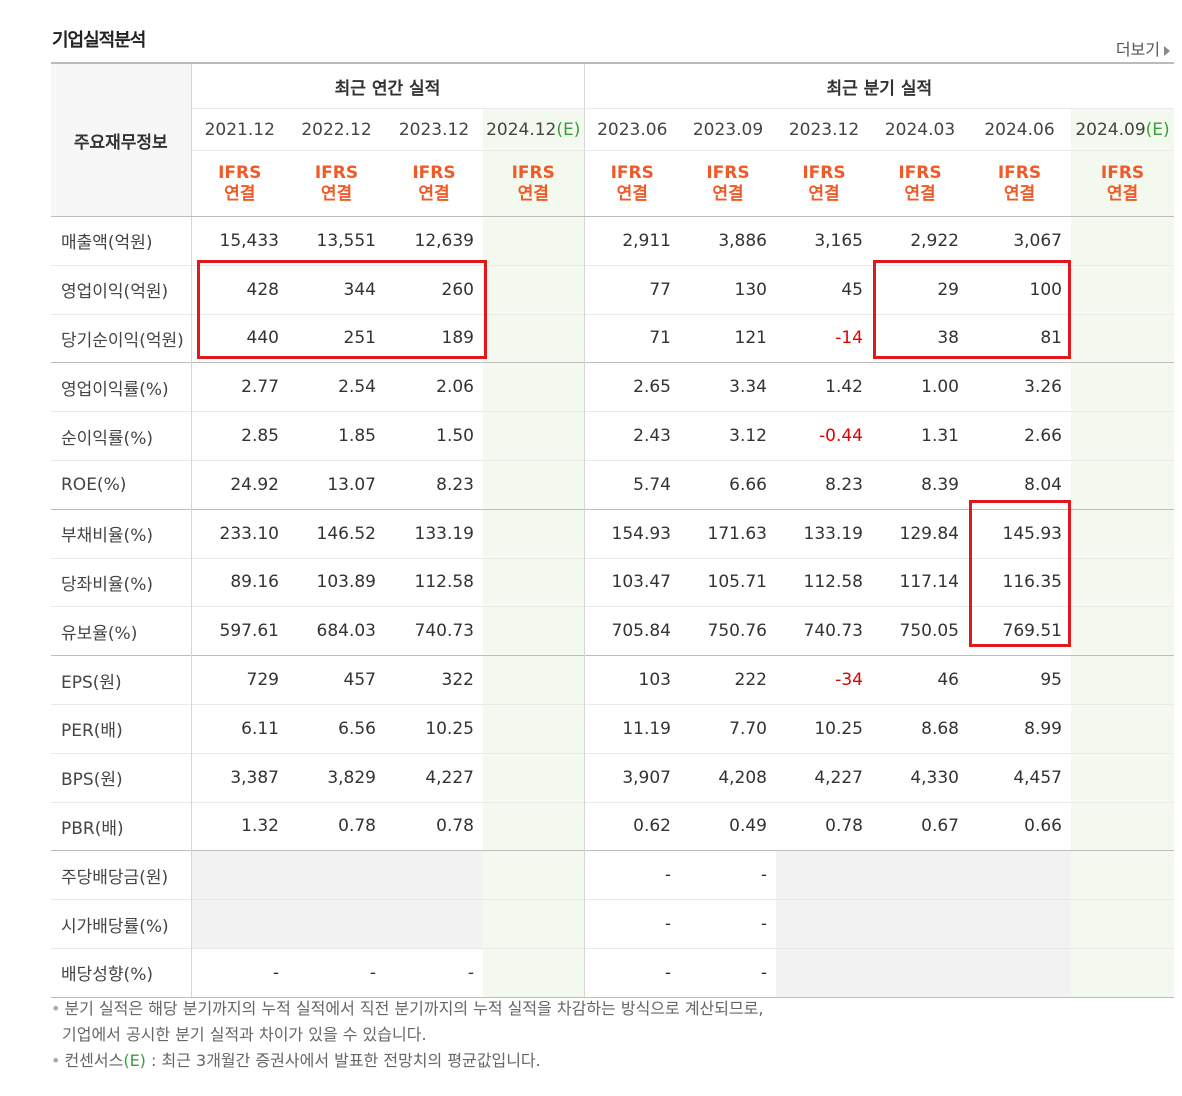 The image size is (1182, 1096). I want to click on table-cell: 3,907, so click(632, 777).